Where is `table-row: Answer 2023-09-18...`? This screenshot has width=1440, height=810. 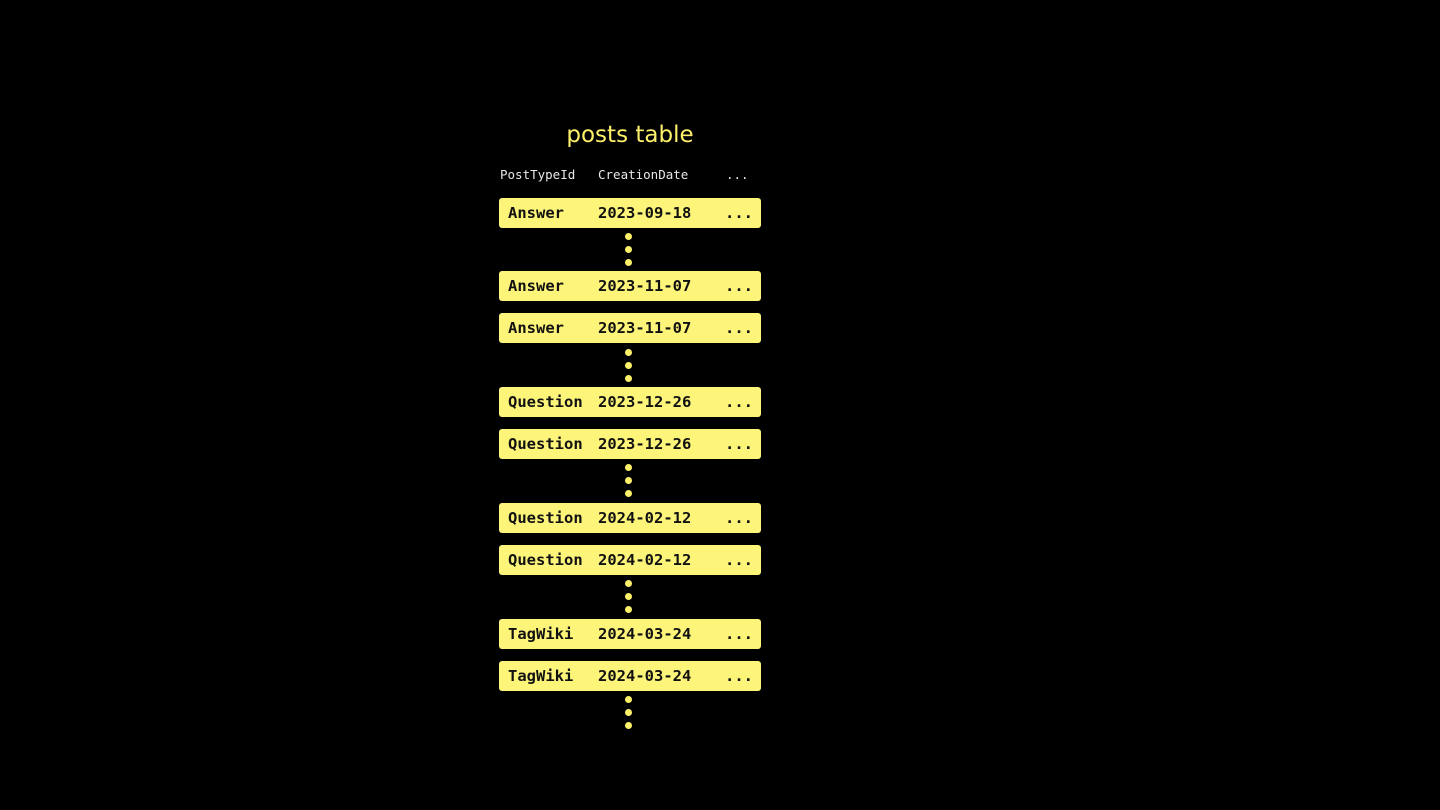
table-row: Answer 2023-09-18... is located at coordinates (630, 213).